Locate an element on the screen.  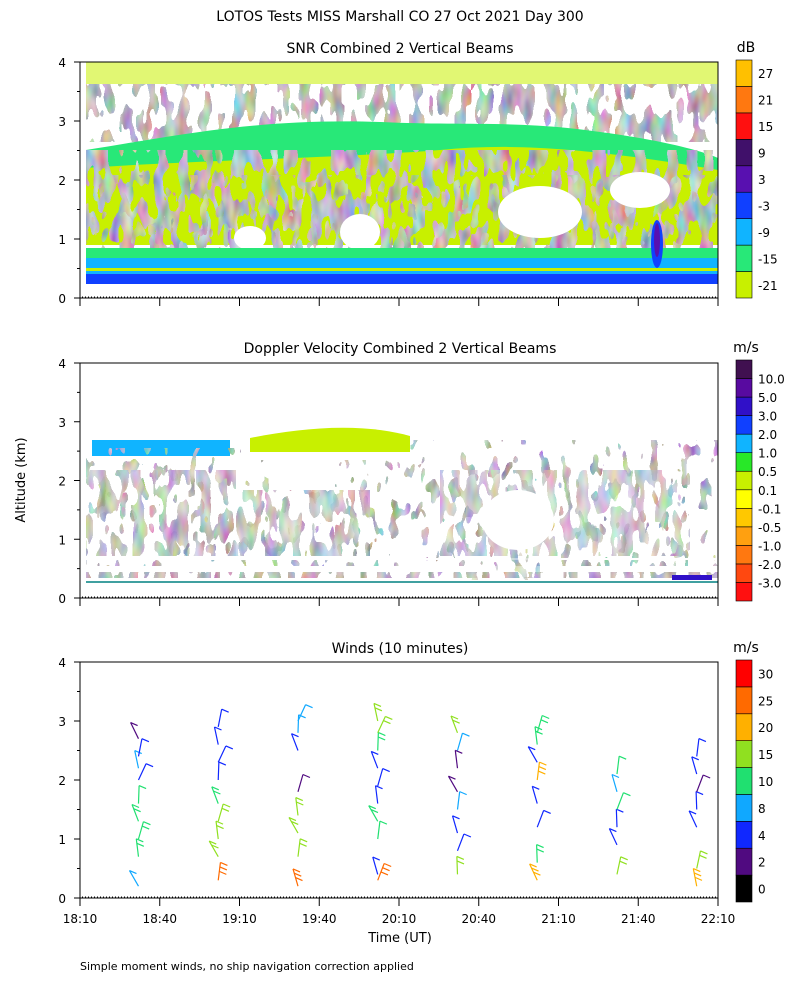
colorbar-label: 20 is located at coordinates (765, 728).